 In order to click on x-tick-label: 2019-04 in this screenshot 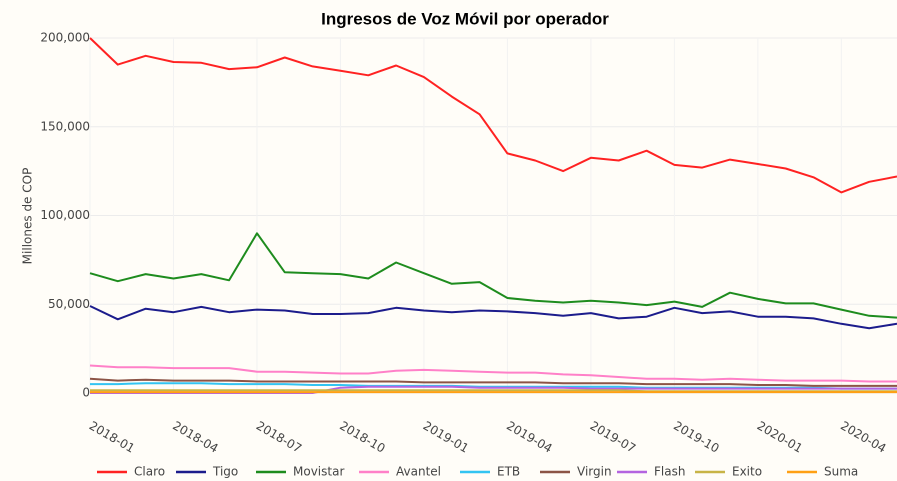, I will do `click(529, 437)`.